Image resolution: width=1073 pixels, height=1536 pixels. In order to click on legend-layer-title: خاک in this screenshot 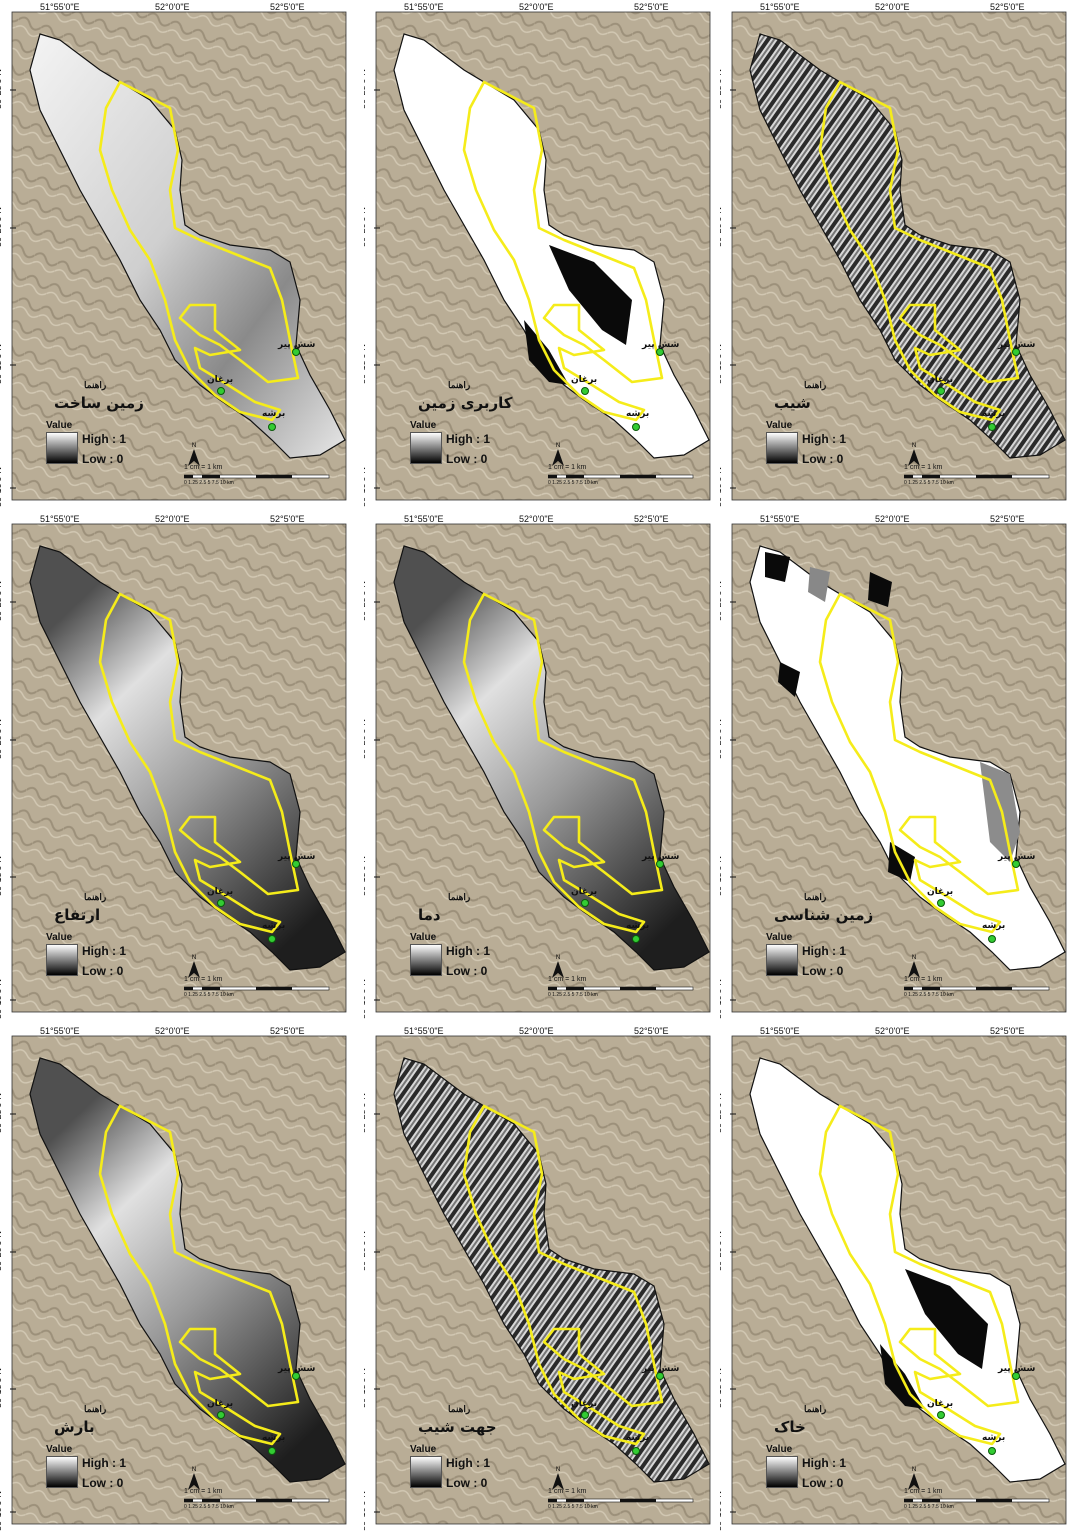, I will do `click(790, 1427)`.